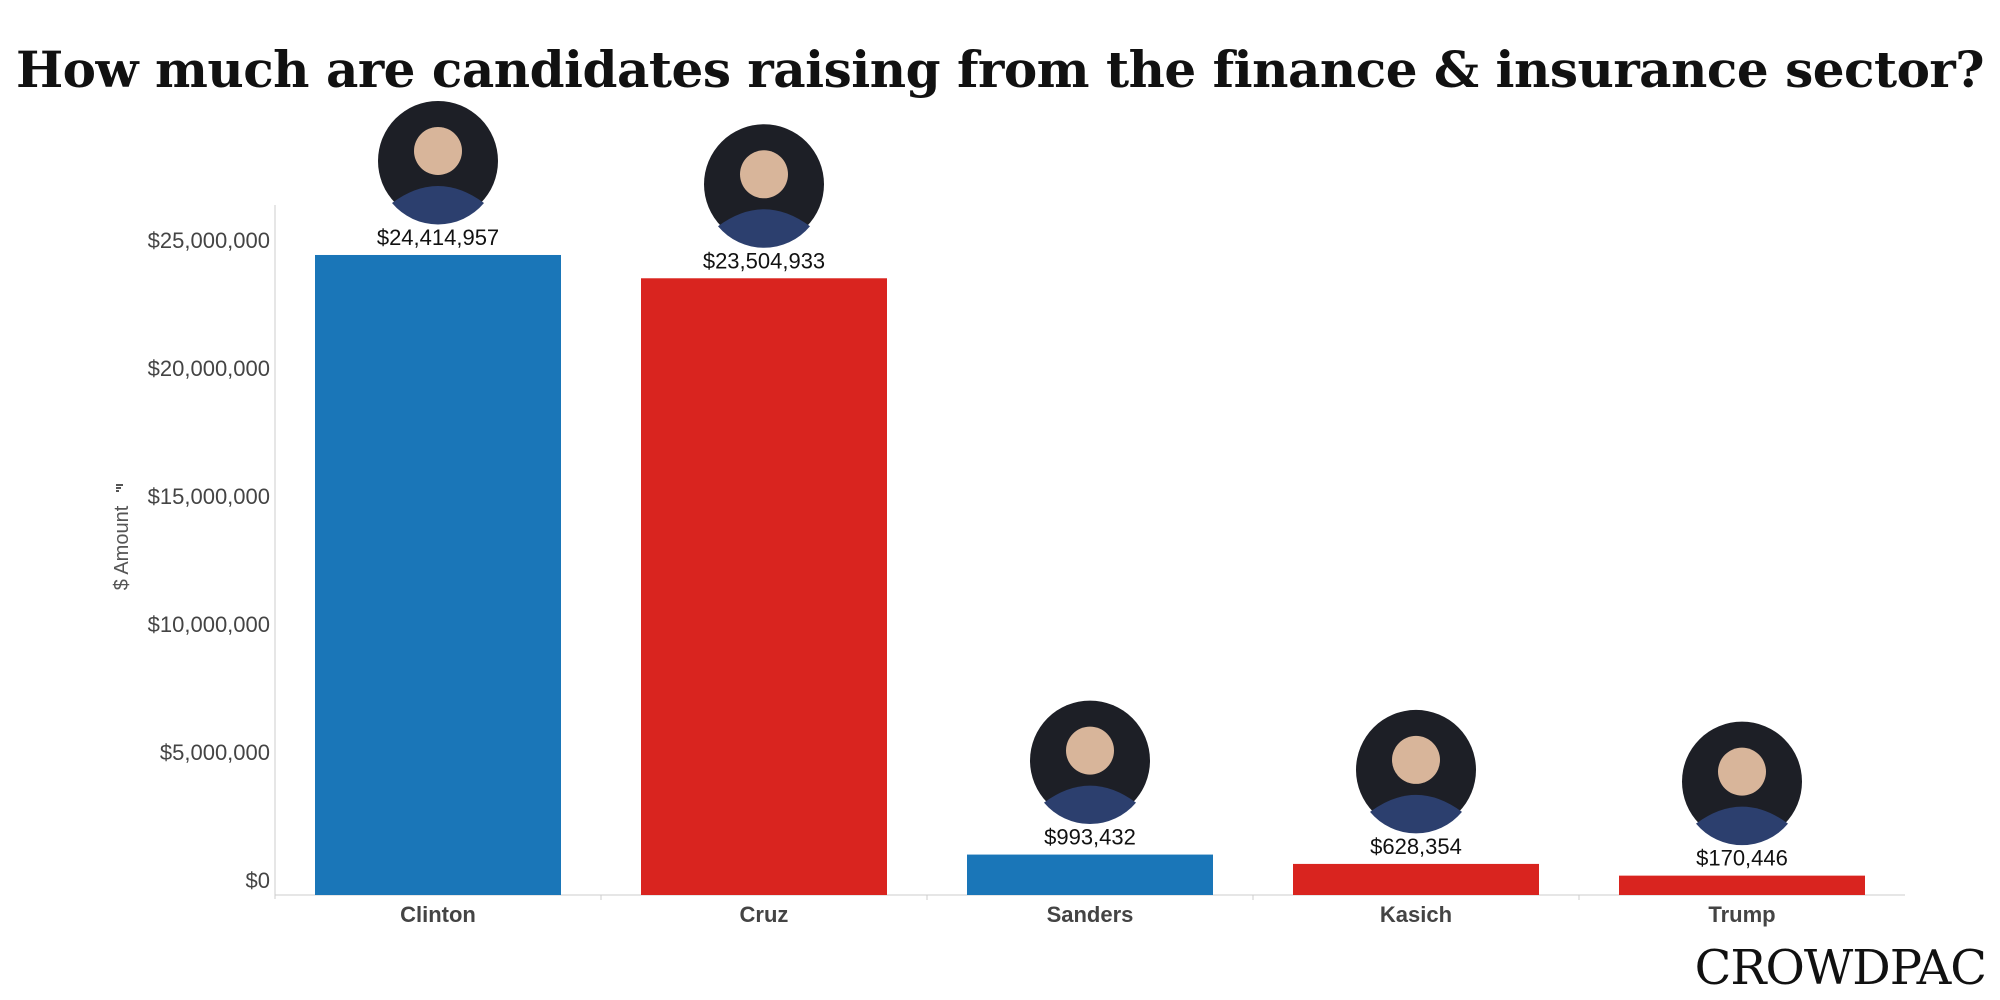 This screenshot has height=1000, width=2000. I want to click on y-tick-label: $20,000,000, so click(209, 368).